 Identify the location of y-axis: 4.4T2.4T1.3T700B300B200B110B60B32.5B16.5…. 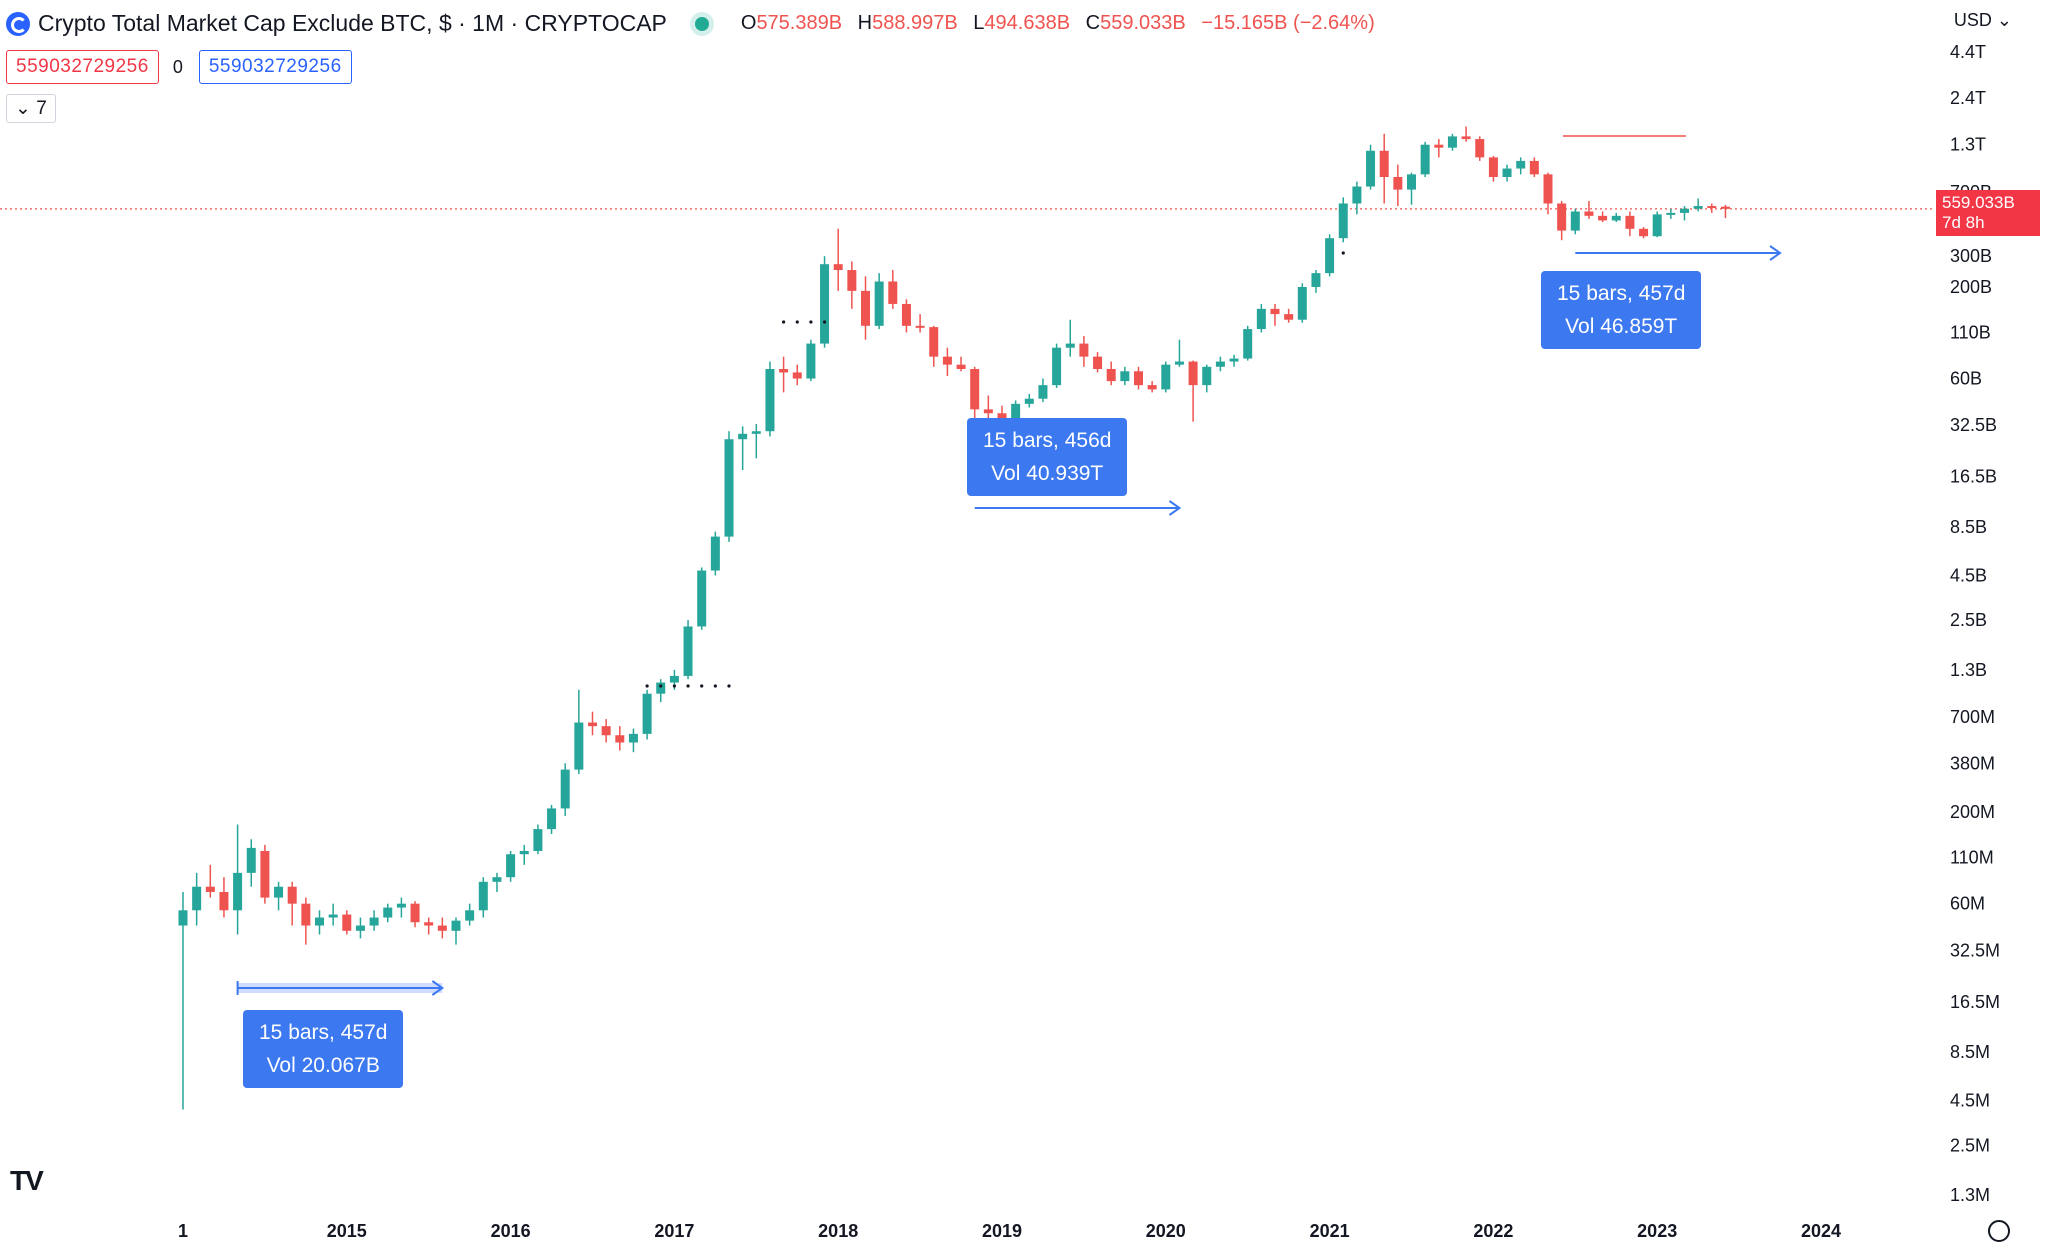
(1975, 623).